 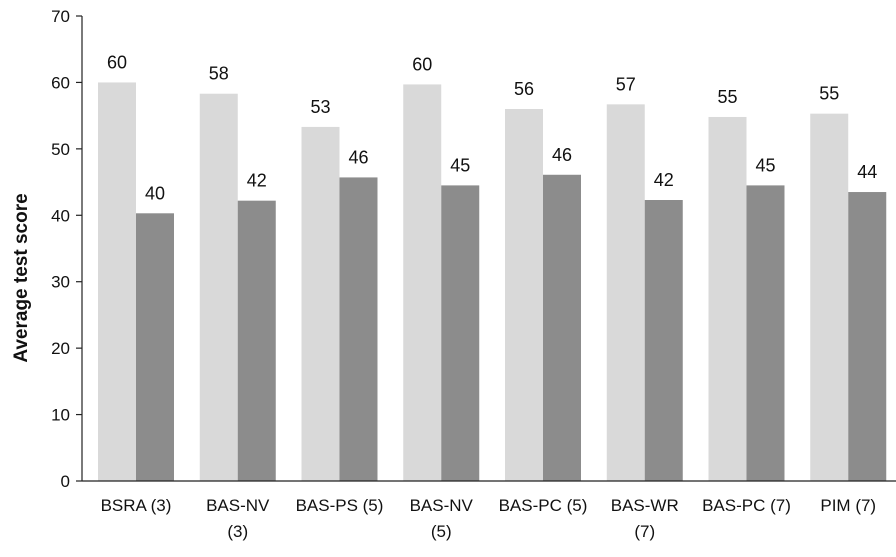 I want to click on data-label-series1-7: 55, so click(x=727, y=97).